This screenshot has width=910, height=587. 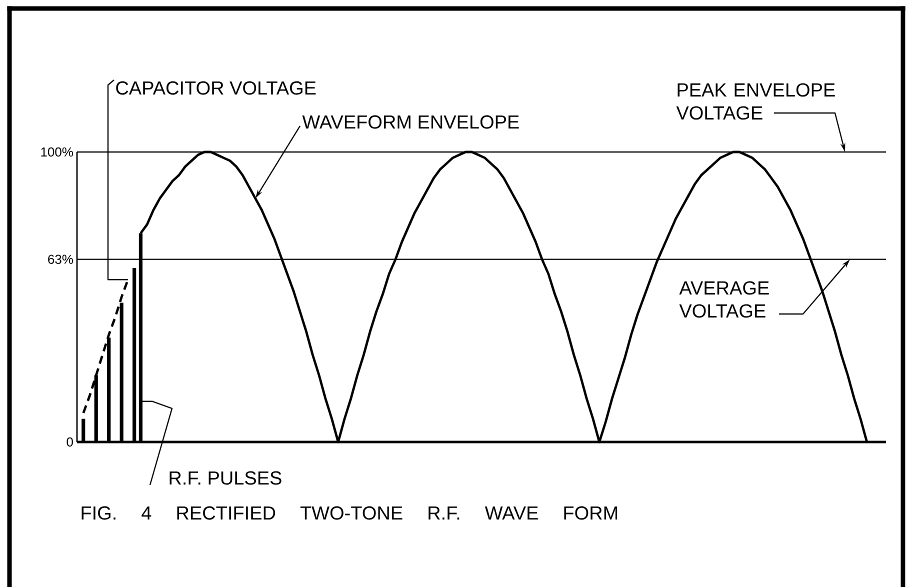 I want to click on text: CAPACITOR VOLTAGE, so click(x=216, y=88).